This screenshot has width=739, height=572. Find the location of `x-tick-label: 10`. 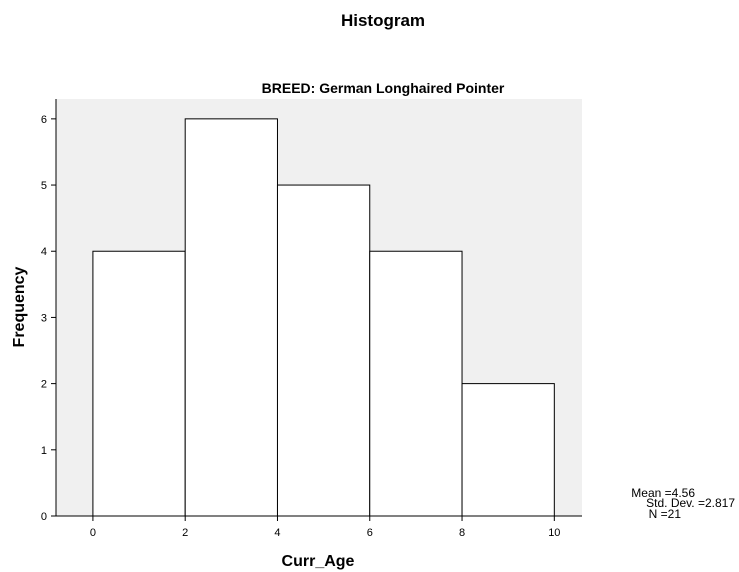

x-tick-label: 10 is located at coordinates (554, 533).